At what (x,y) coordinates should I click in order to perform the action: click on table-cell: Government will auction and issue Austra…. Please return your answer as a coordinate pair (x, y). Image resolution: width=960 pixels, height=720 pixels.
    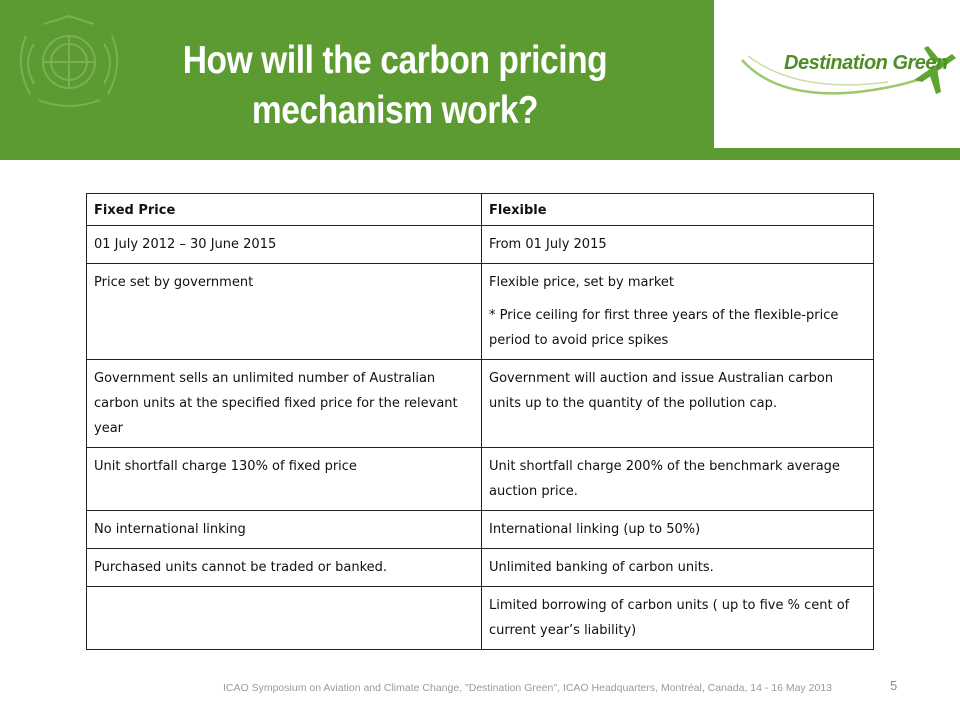
    Looking at the image, I should click on (677, 403).